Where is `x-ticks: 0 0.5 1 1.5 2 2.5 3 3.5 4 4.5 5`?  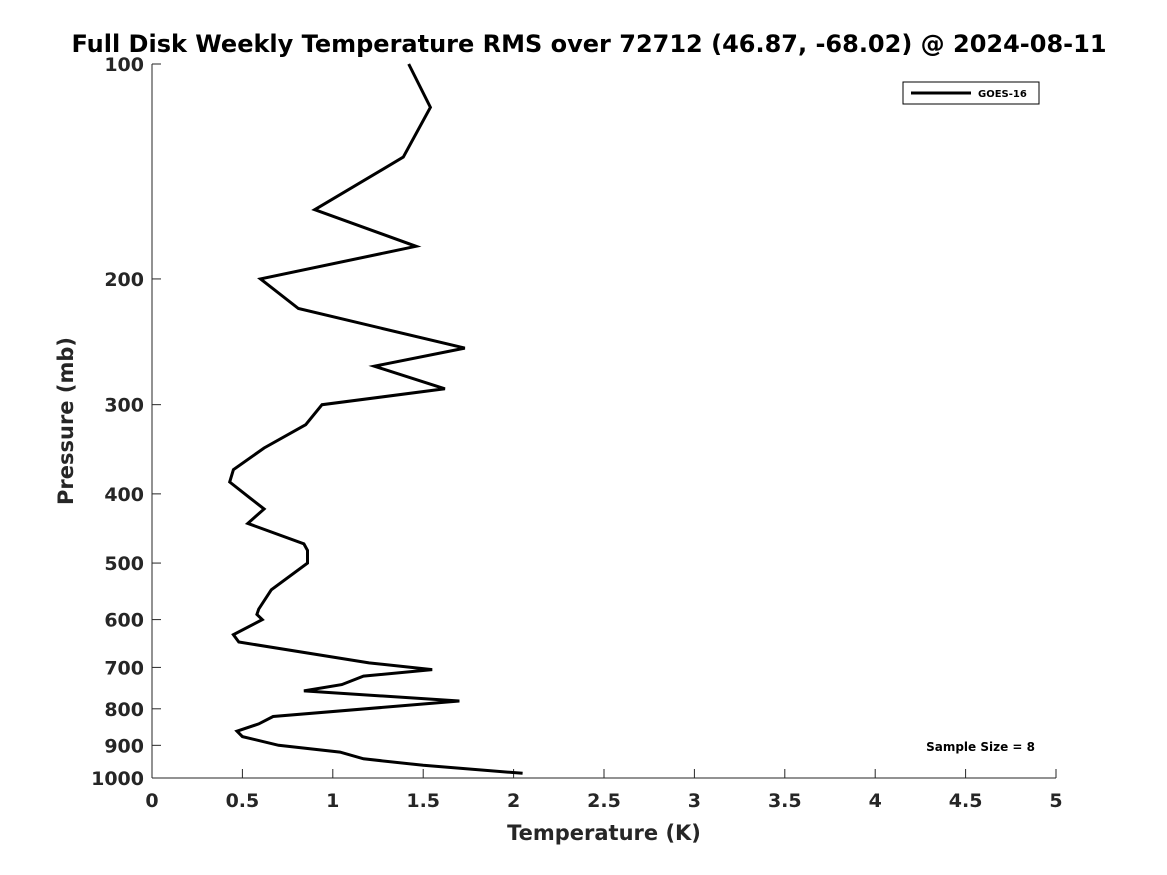
x-ticks: 0 0.5 1 1.5 2 2.5 3 3.5 4 4.5 5 is located at coordinates (604, 790).